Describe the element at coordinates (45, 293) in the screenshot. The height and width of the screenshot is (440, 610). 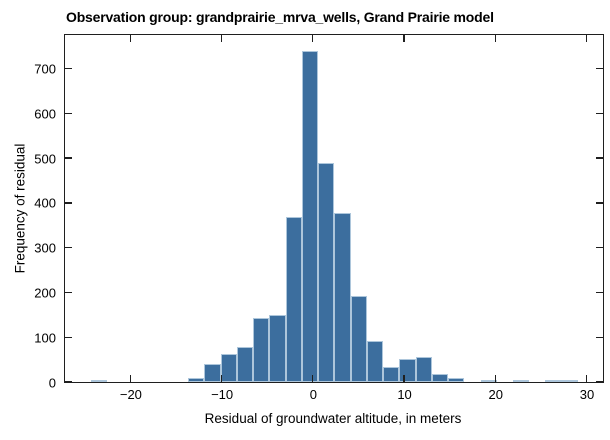
I see `y-tick-label: 200` at that location.